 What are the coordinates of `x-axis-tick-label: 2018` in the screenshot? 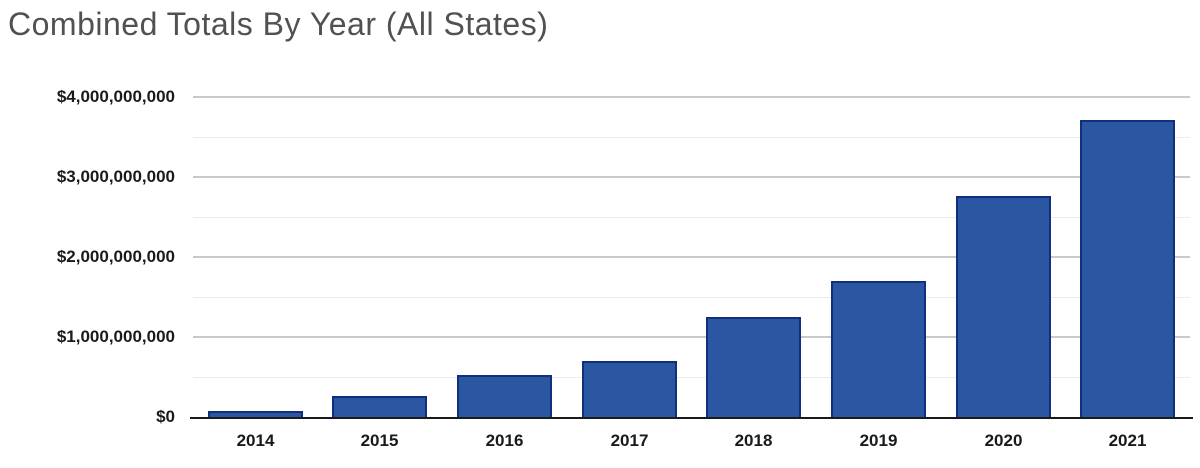 It's located at (753, 440).